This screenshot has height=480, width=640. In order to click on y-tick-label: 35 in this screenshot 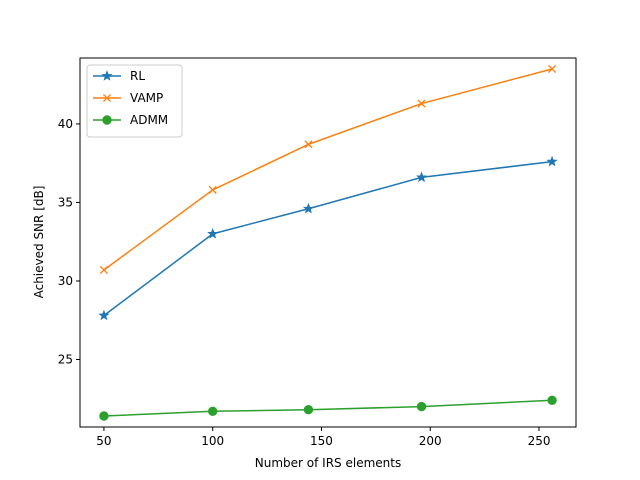, I will do `click(65, 202)`.